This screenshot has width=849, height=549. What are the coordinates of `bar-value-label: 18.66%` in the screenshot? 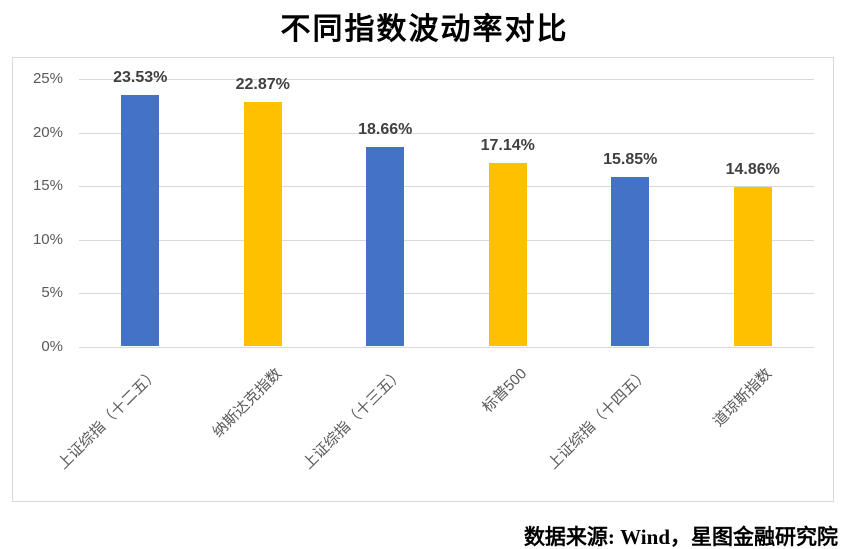 It's located at (385, 129).